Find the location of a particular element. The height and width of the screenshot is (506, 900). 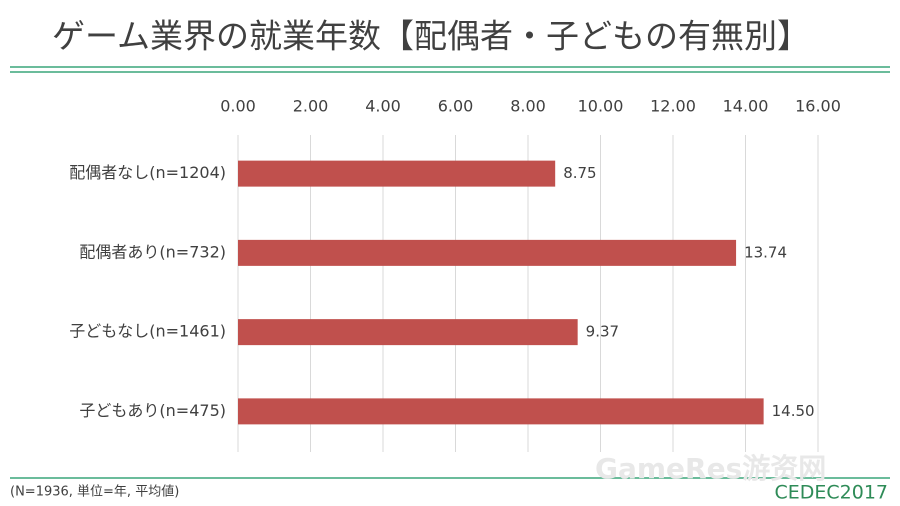

value-label: 14.50 is located at coordinates (793, 411).